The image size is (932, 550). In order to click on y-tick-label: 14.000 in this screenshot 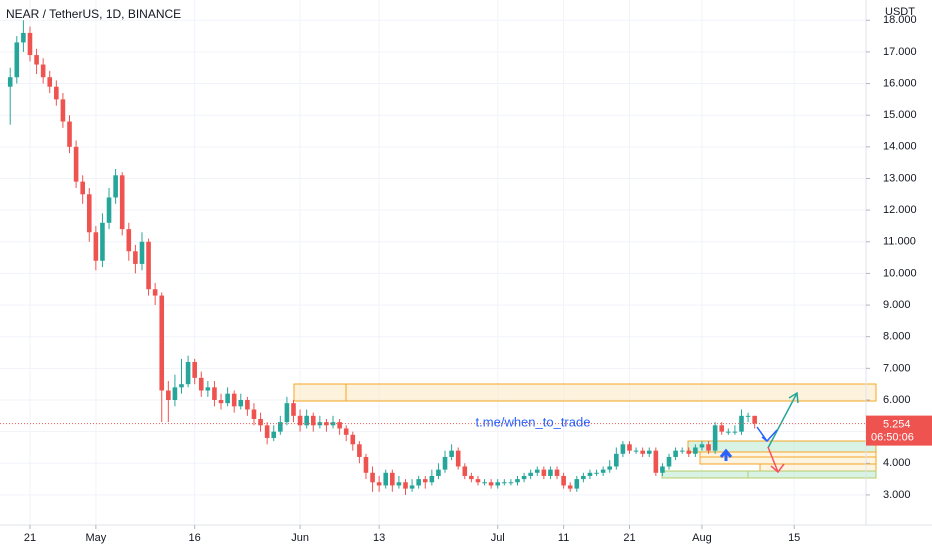, I will do `click(900, 147)`.